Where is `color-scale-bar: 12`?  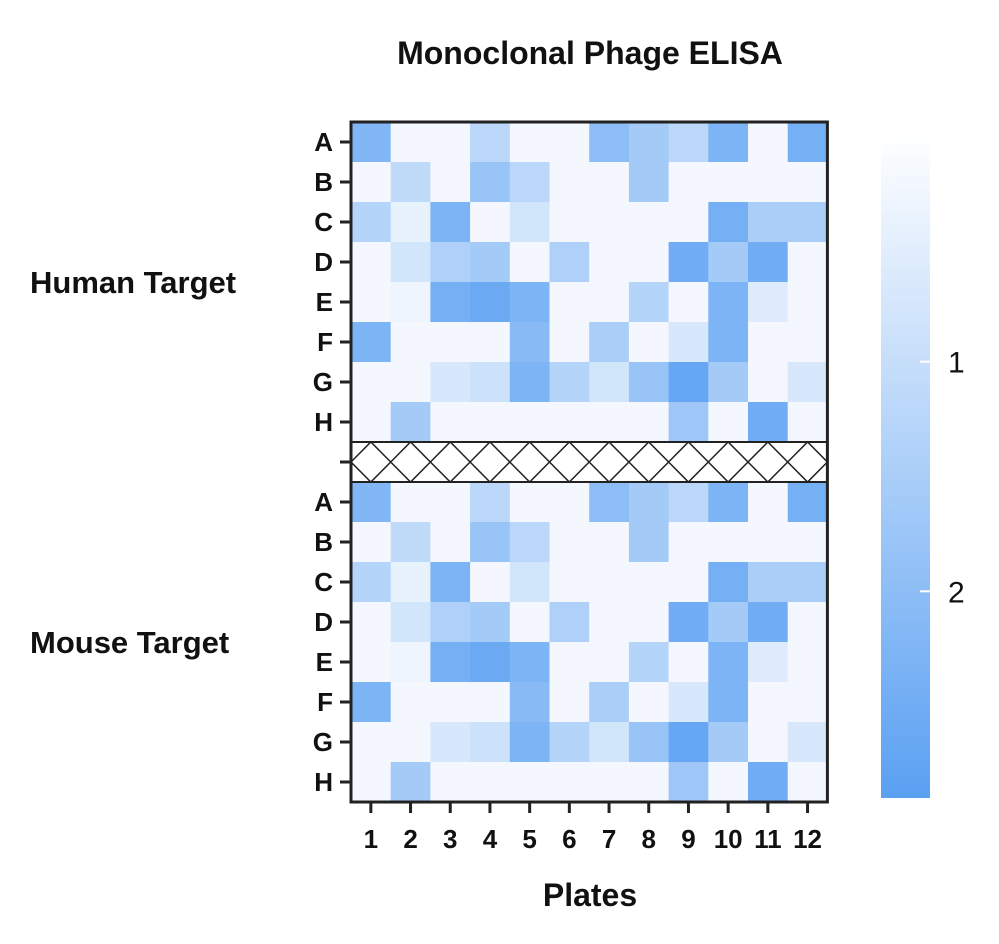 color-scale-bar: 12 is located at coordinates (923, 465).